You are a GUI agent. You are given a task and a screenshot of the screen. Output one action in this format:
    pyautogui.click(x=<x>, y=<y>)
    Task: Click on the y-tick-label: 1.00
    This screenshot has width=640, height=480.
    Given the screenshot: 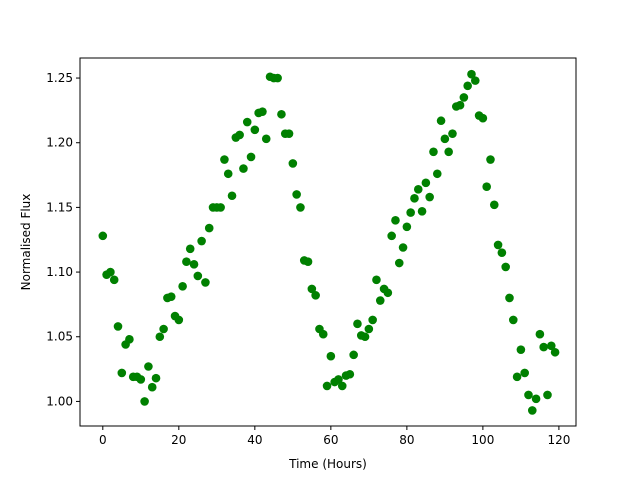 What is the action you would take?
    pyautogui.click(x=59, y=401)
    